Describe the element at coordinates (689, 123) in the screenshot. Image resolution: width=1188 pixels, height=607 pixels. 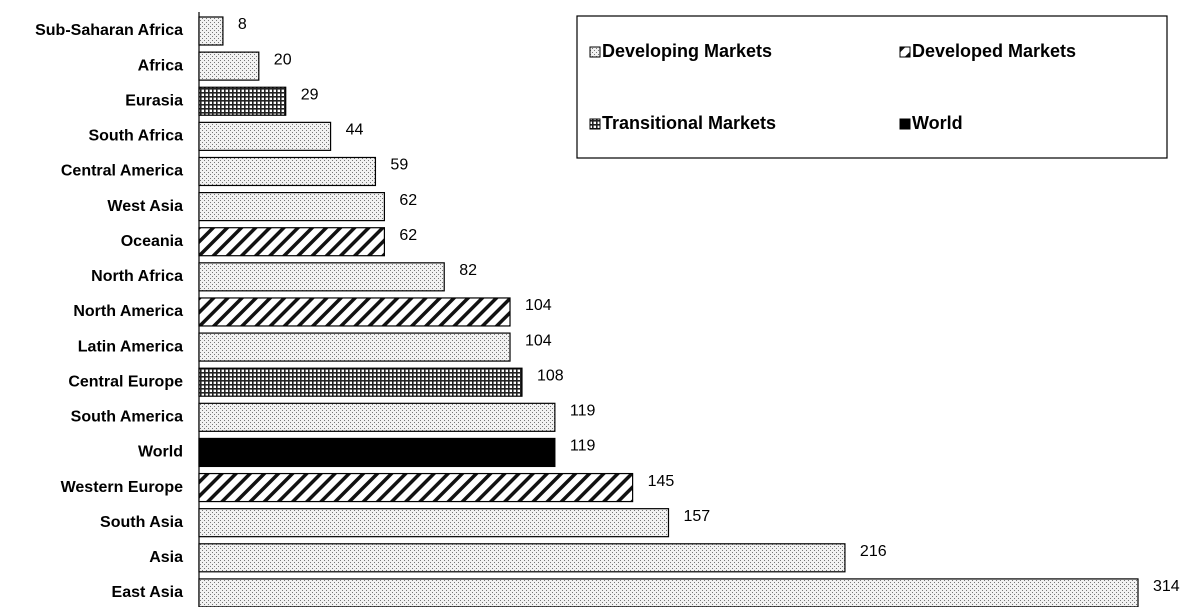
I see `legend-label: Transitional Markets` at that location.